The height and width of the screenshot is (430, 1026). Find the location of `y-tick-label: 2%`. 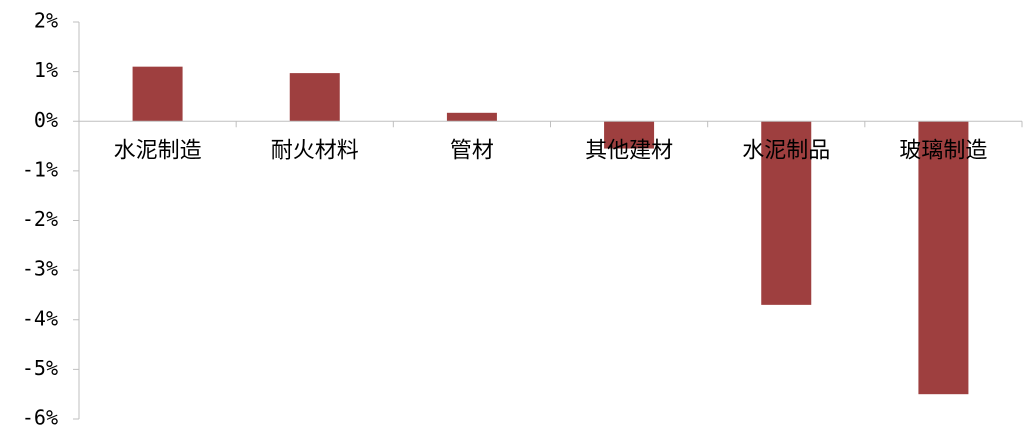

y-tick-label: 2% is located at coordinates (46, 21).